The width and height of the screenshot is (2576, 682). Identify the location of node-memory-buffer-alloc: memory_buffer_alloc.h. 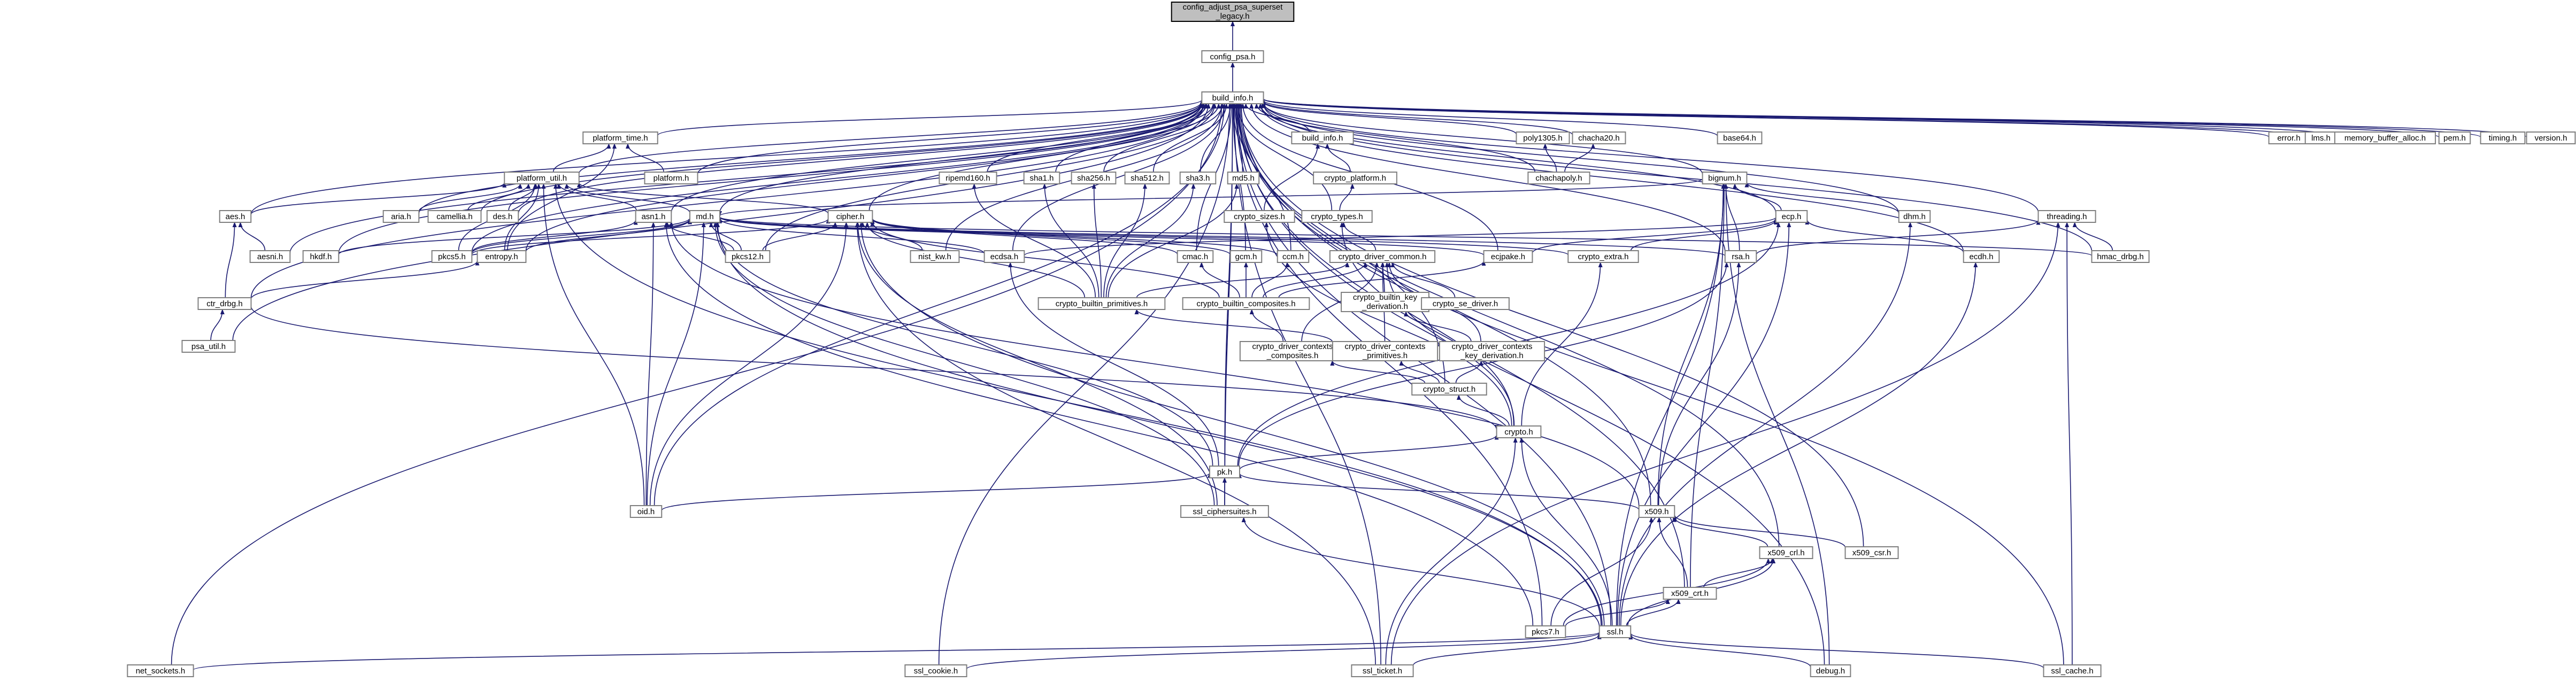
(2385, 137).